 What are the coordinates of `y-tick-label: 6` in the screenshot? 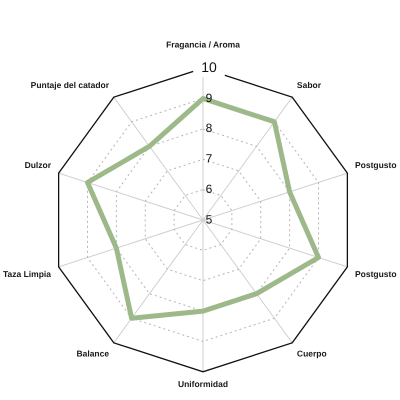 It's located at (209, 189).